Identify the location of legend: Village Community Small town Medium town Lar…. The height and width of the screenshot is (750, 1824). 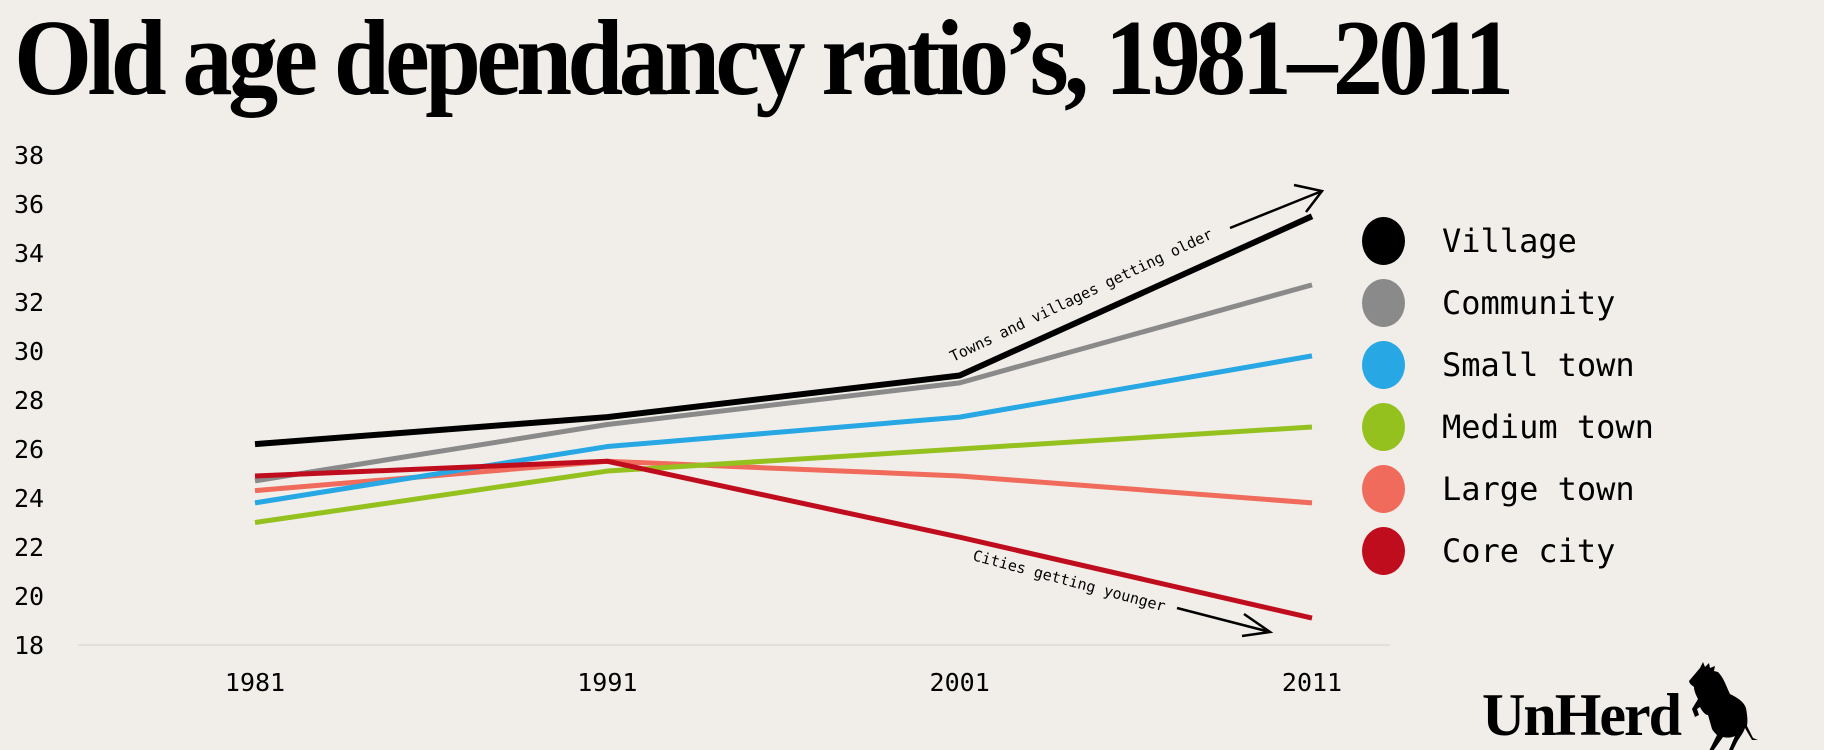
(1508, 396).